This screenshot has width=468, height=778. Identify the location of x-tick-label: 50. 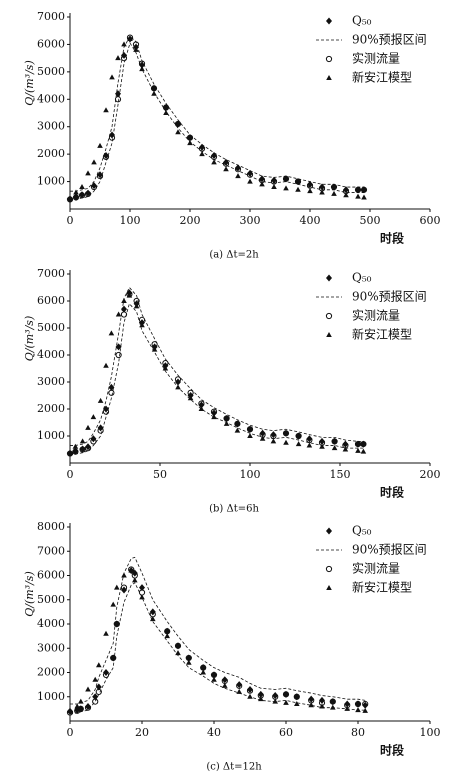
(160, 474).